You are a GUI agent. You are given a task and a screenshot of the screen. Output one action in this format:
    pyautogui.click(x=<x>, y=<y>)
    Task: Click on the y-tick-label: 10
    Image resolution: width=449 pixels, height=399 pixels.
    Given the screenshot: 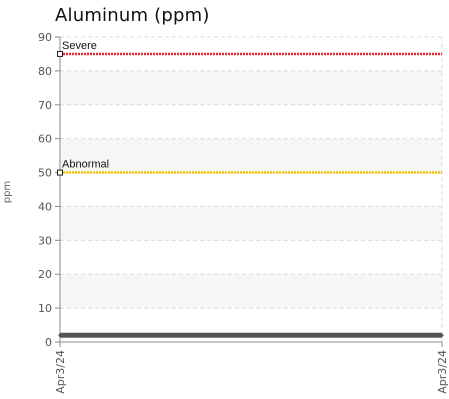 What is the action you would take?
    pyautogui.click(x=45, y=308)
    